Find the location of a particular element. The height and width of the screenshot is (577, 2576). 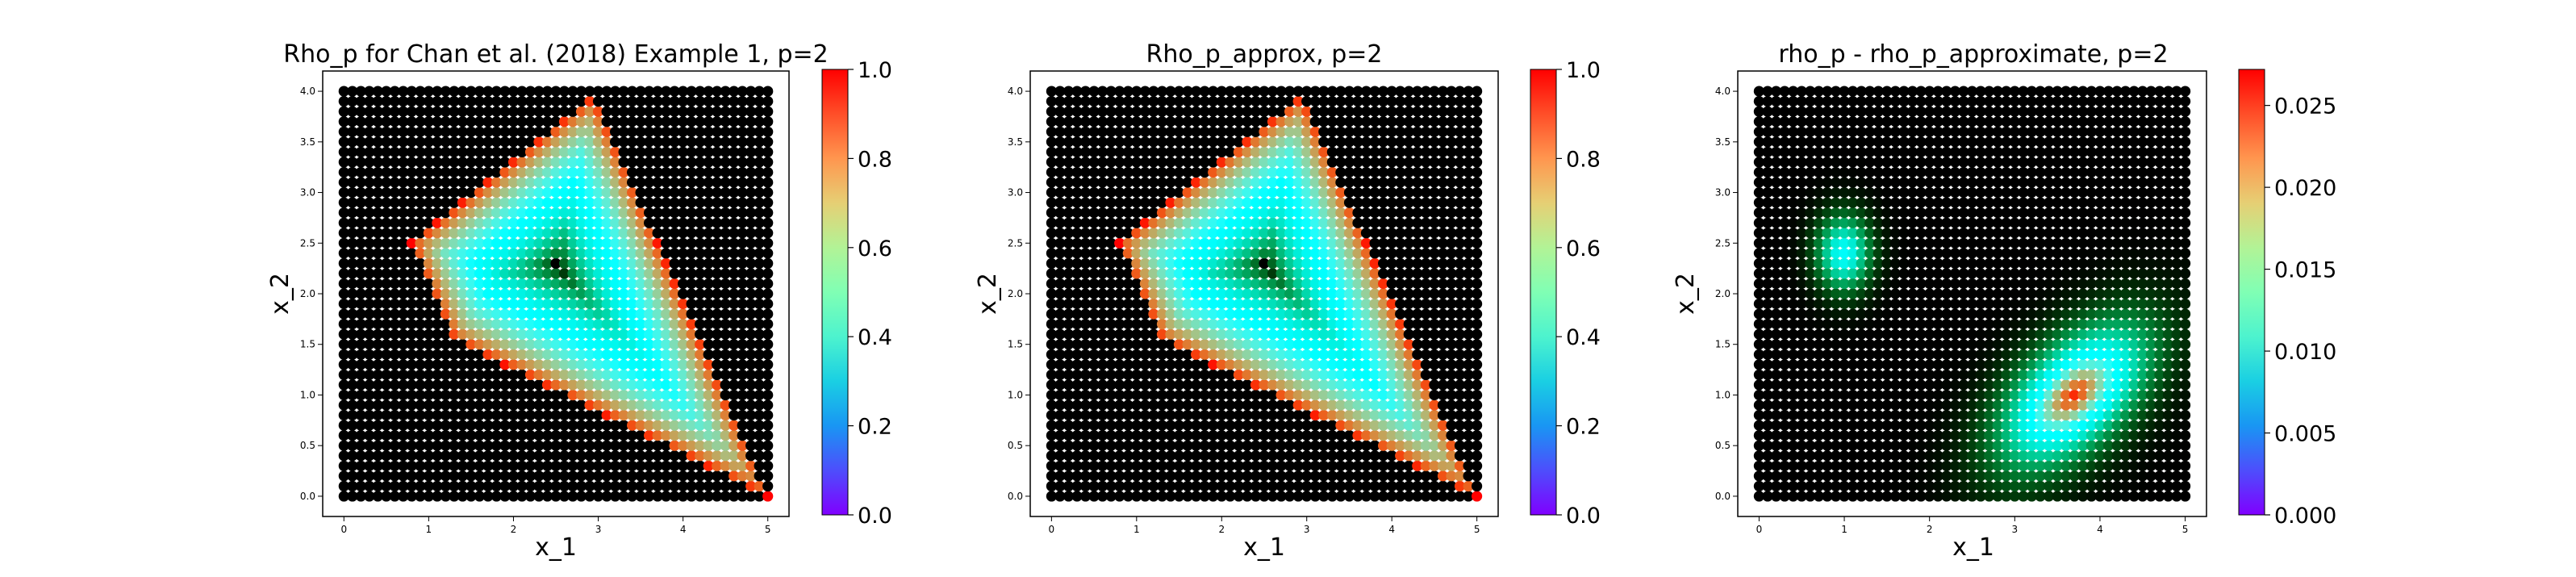

panel-2-y-axis-label: x_2 is located at coordinates (988, 294).